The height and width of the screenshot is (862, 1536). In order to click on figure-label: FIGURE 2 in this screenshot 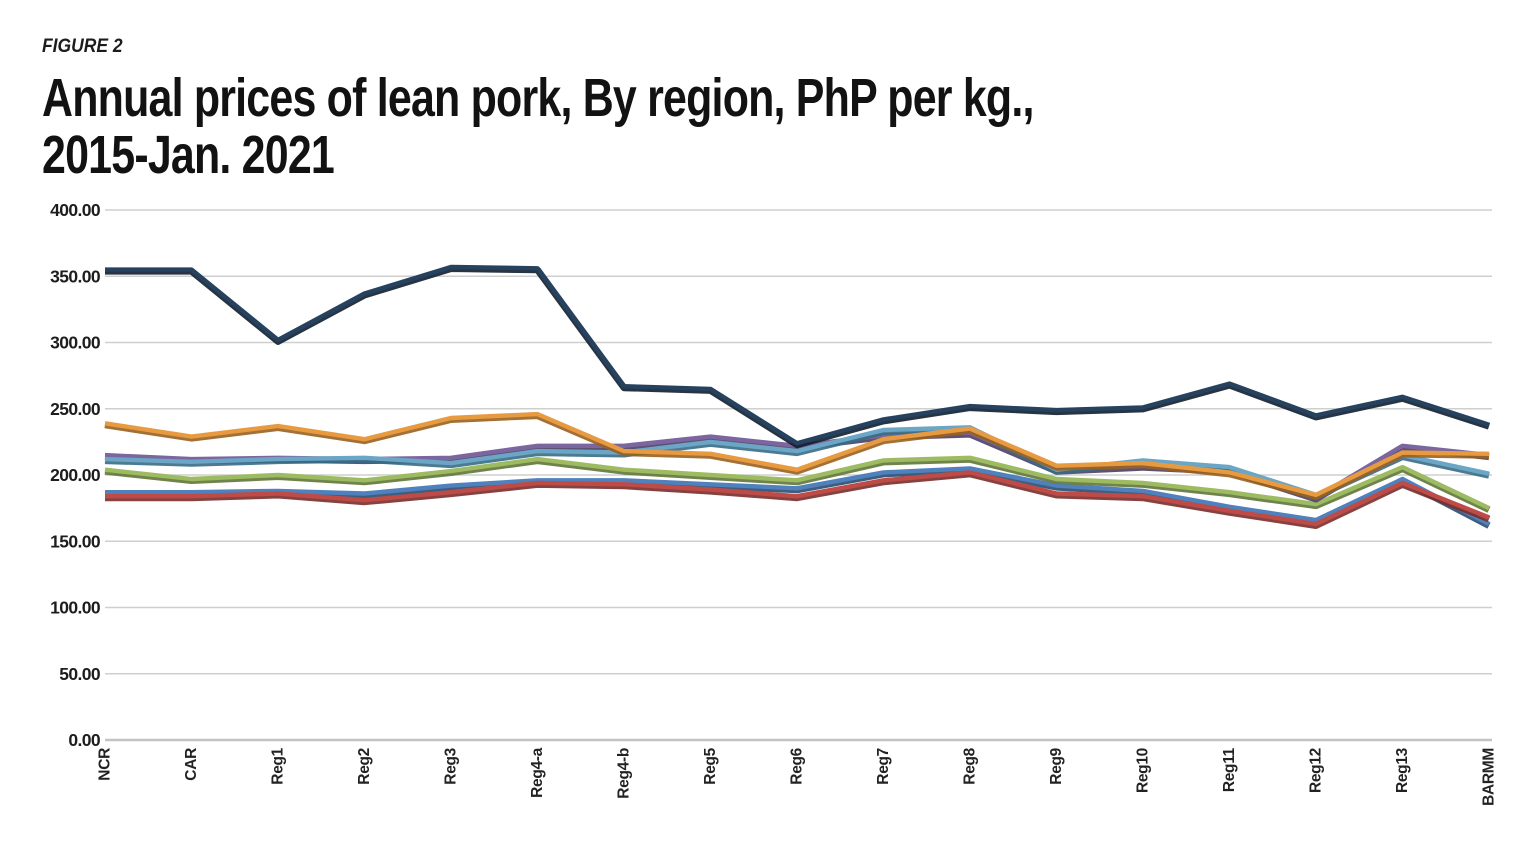, I will do `click(82, 46)`.